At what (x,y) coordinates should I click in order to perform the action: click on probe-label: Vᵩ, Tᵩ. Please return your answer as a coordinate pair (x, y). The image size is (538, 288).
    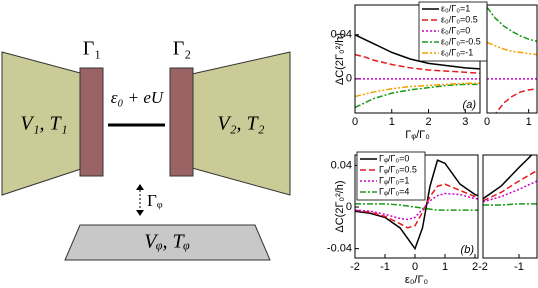
    Looking at the image, I should click on (167, 242).